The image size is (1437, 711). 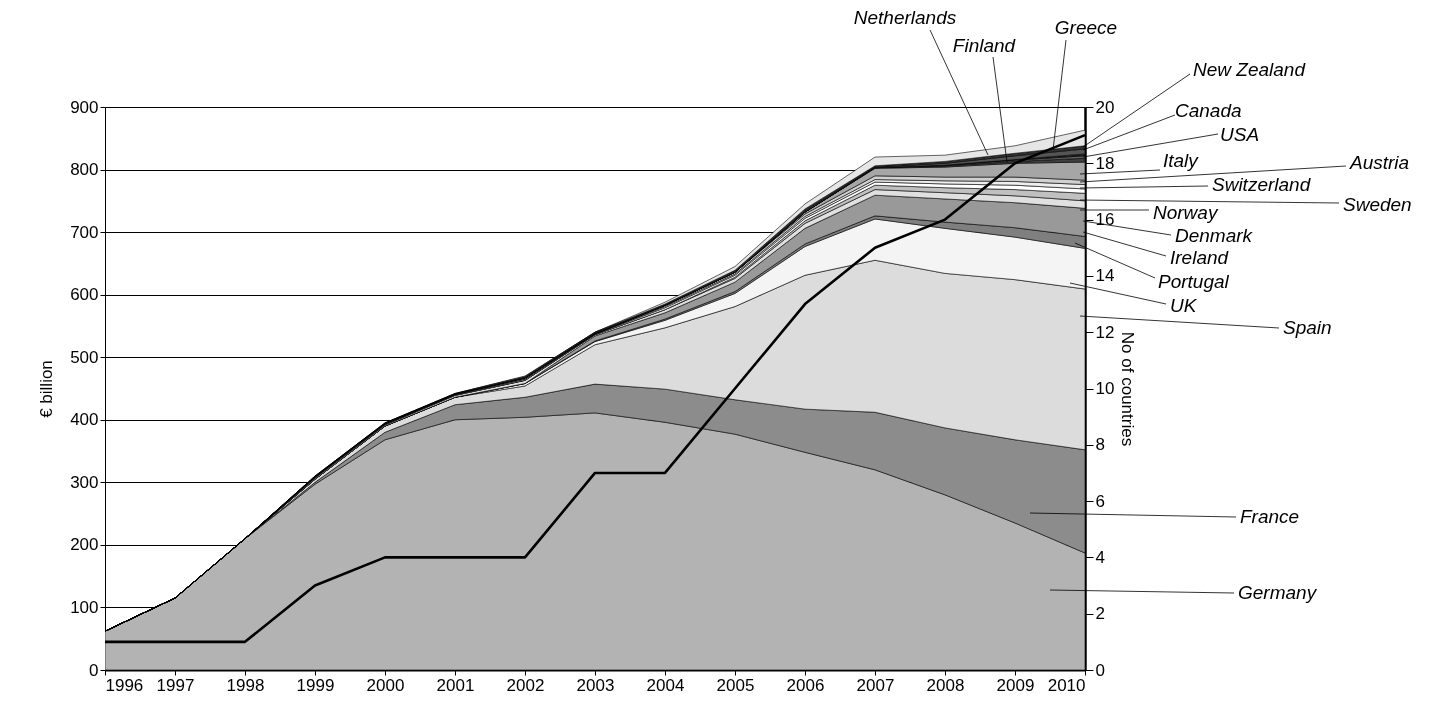 What do you see at coordinates (525, 685) in the screenshot?
I see `x-tick-label: 2002` at bounding box center [525, 685].